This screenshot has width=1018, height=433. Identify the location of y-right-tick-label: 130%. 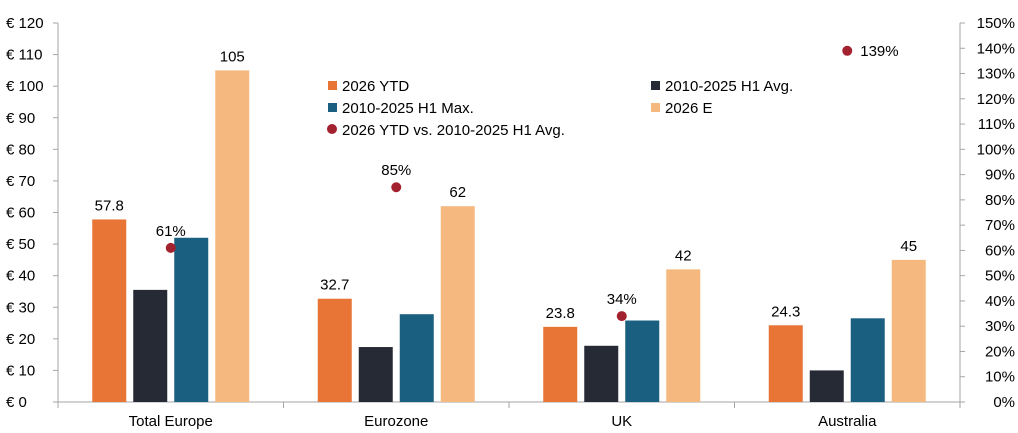
(996, 74).